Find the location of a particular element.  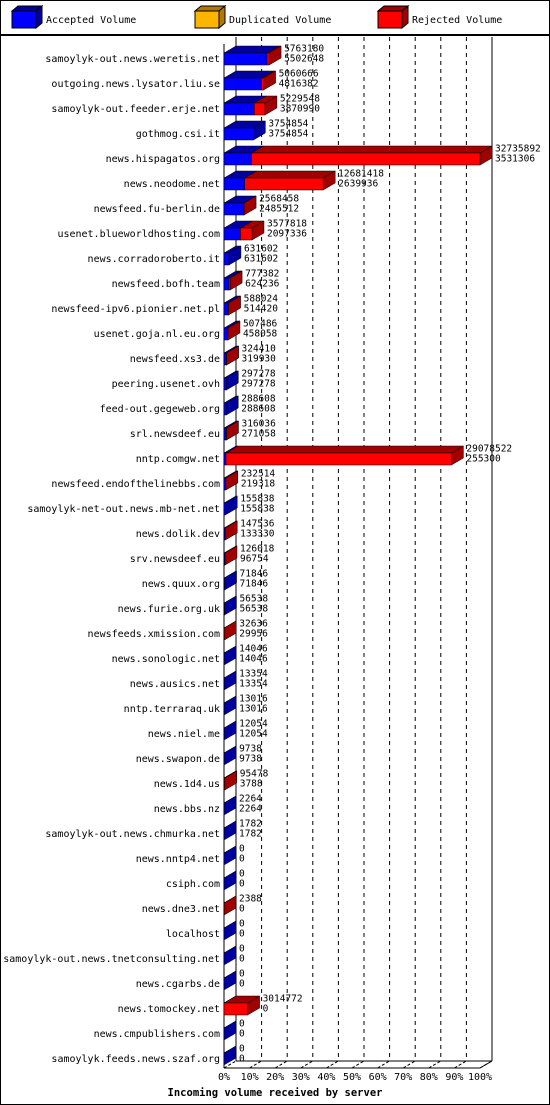

value-label: 624236 is located at coordinates (262, 284).